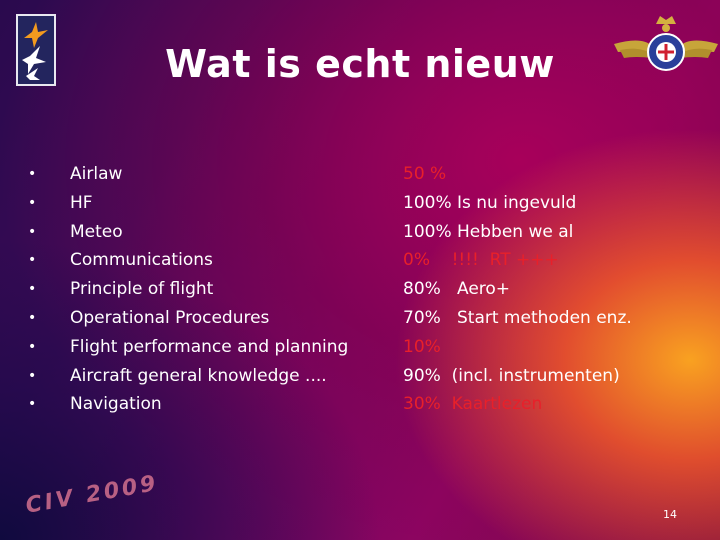 The height and width of the screenshot is (540, 720). What do you see at coordinates (116, 404) in the screenshot?
I see `topic-label: Navigation` at bounding box center [116, 404].